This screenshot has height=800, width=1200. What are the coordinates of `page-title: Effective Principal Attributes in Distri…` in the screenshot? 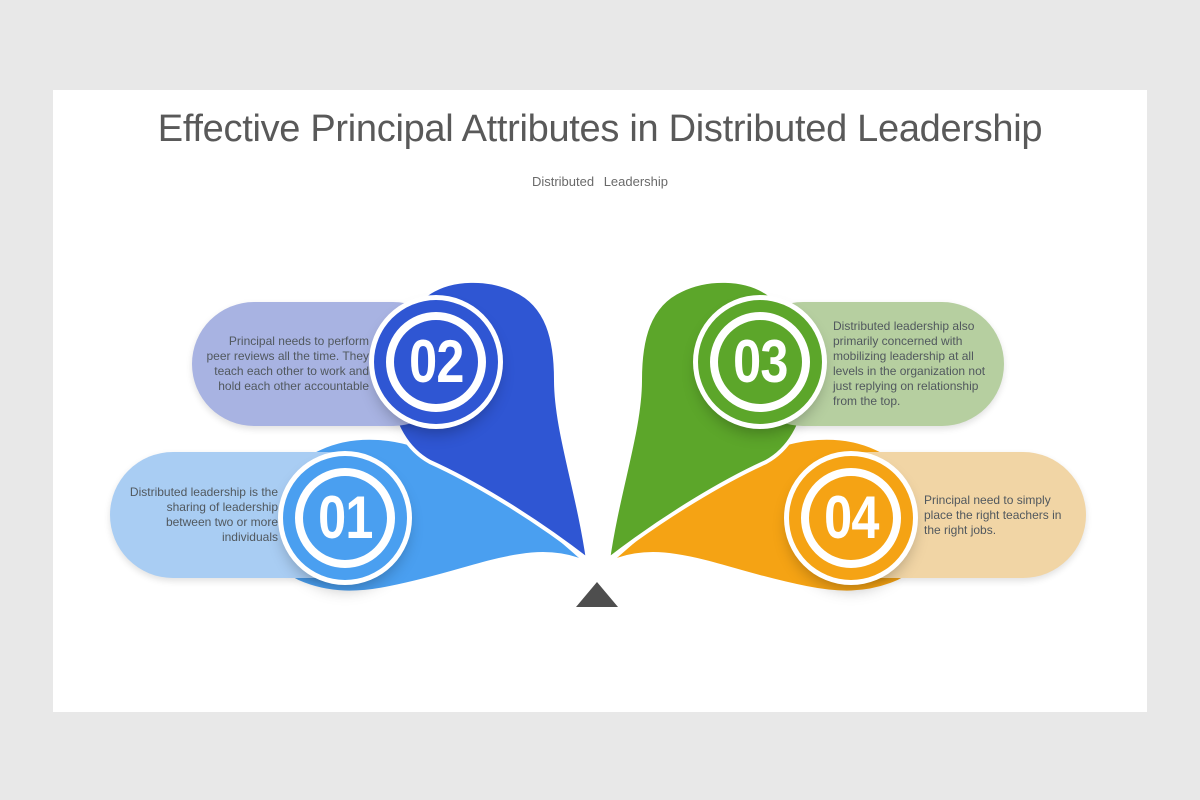 It's located at (600, 129).